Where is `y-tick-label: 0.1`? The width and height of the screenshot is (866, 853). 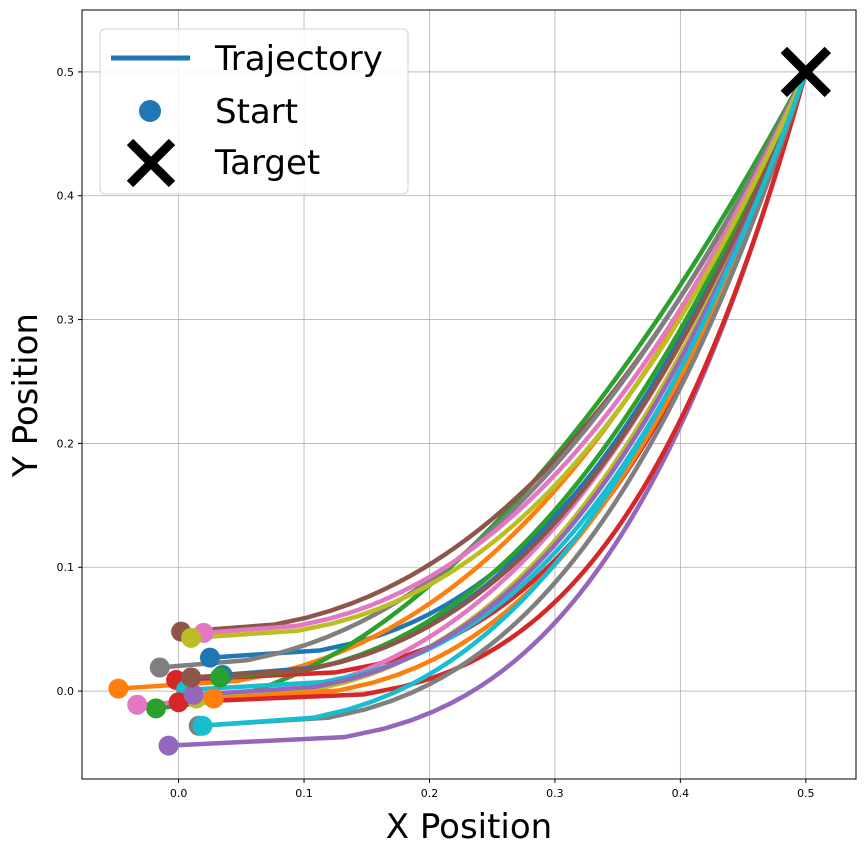 y-tick-label: 0.1 is located at coordinates (66, 567).